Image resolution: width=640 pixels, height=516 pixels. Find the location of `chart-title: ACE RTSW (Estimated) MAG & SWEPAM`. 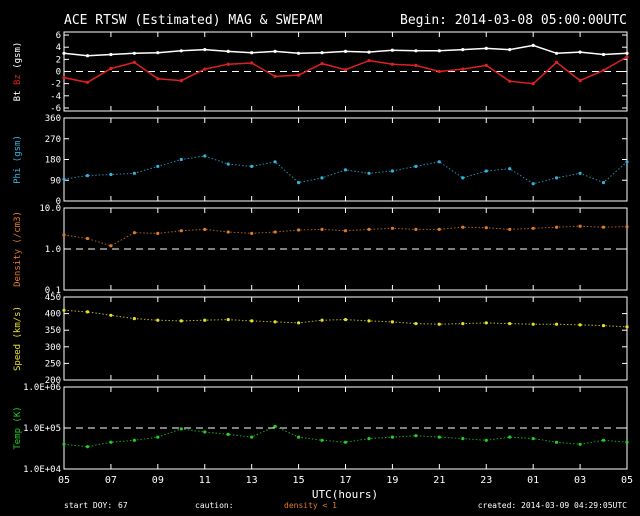

chart-title: ACE RTSW (Estimated) MAG & SWEPAM is located at coordinates (193, 20).